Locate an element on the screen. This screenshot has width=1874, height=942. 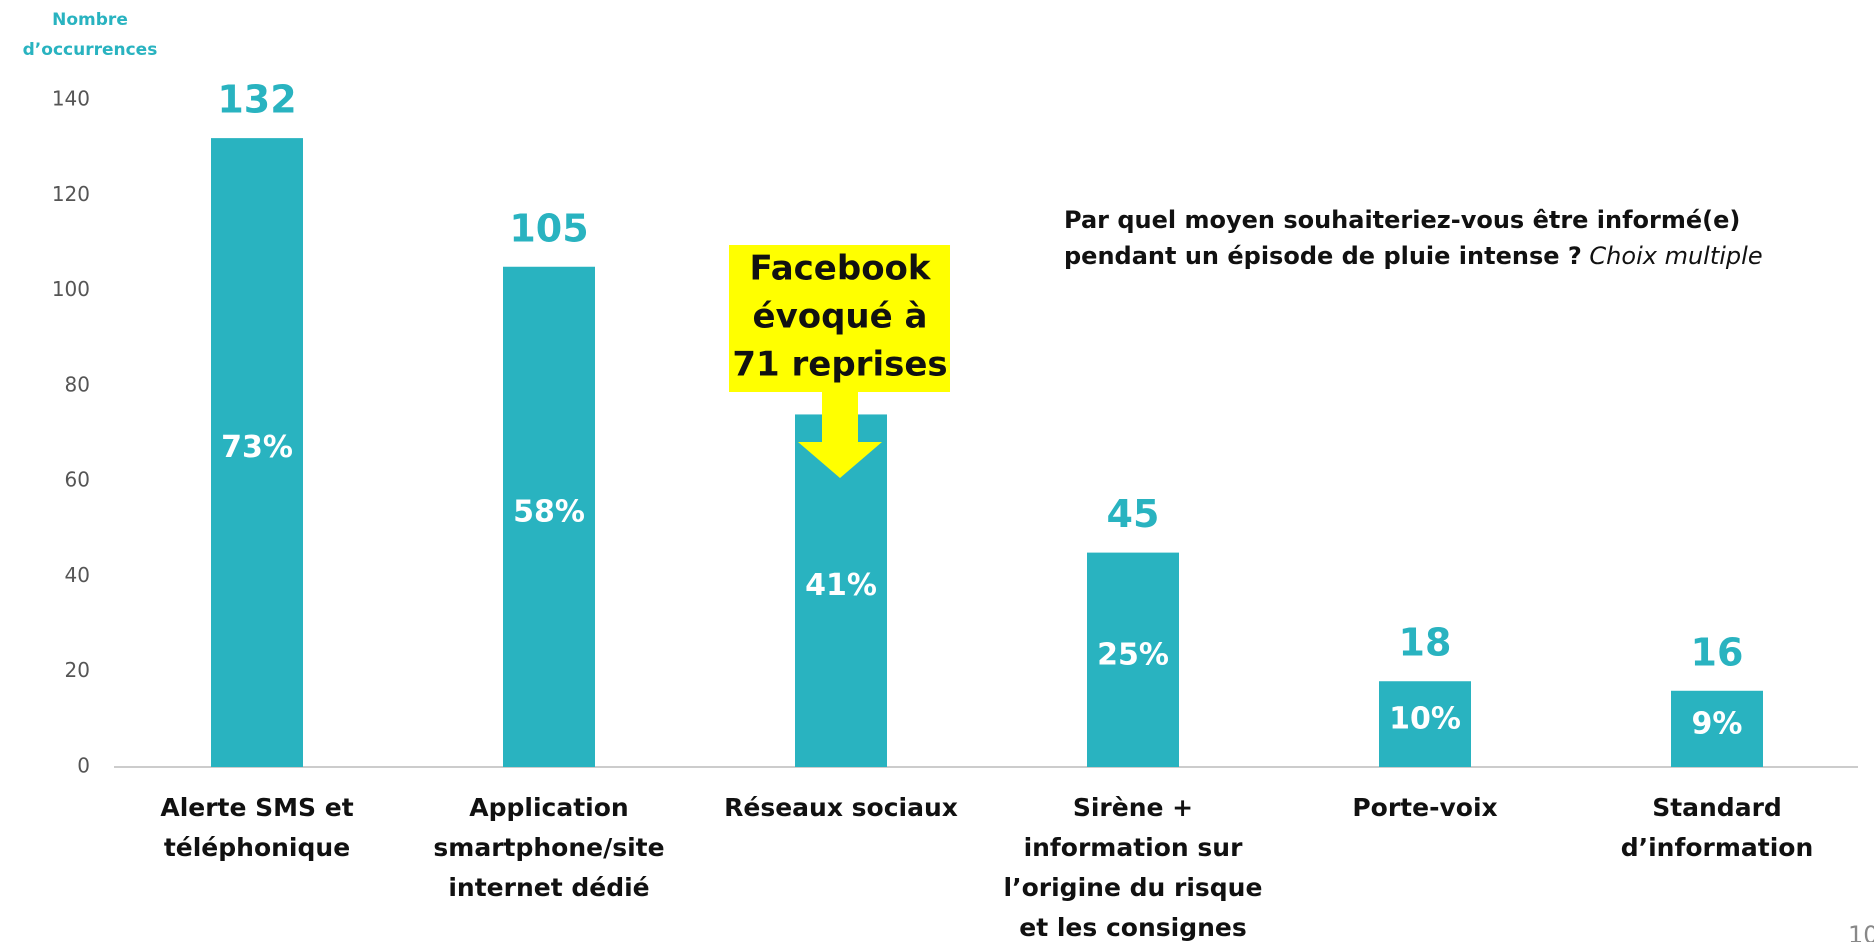
y-tick-label: 100 is located at coordinates (71, 289).